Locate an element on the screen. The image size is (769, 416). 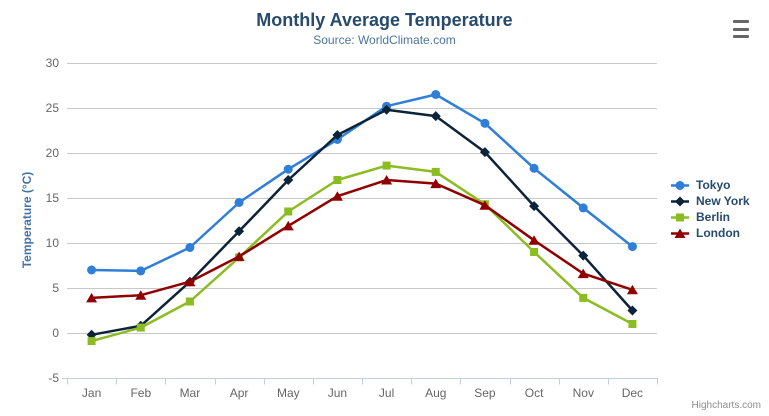
y-axis-title: Temperature (°C) is located at coordinates (27, 220).